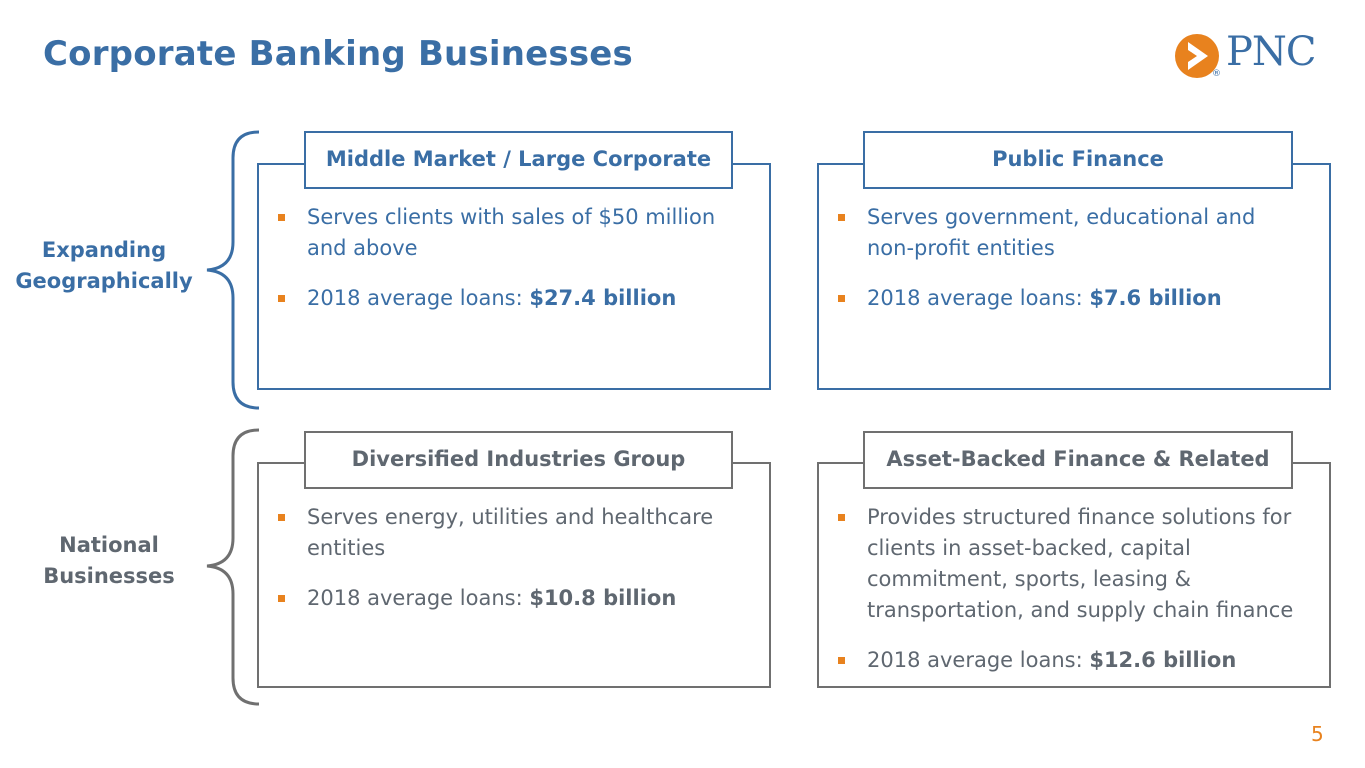 The height and width of the screenshot is (768, 1365). Describe the element at coordinates (104, 265) in the screenshot. I see `group-label-expanding-geographically: Expanding Geographically` at that location.